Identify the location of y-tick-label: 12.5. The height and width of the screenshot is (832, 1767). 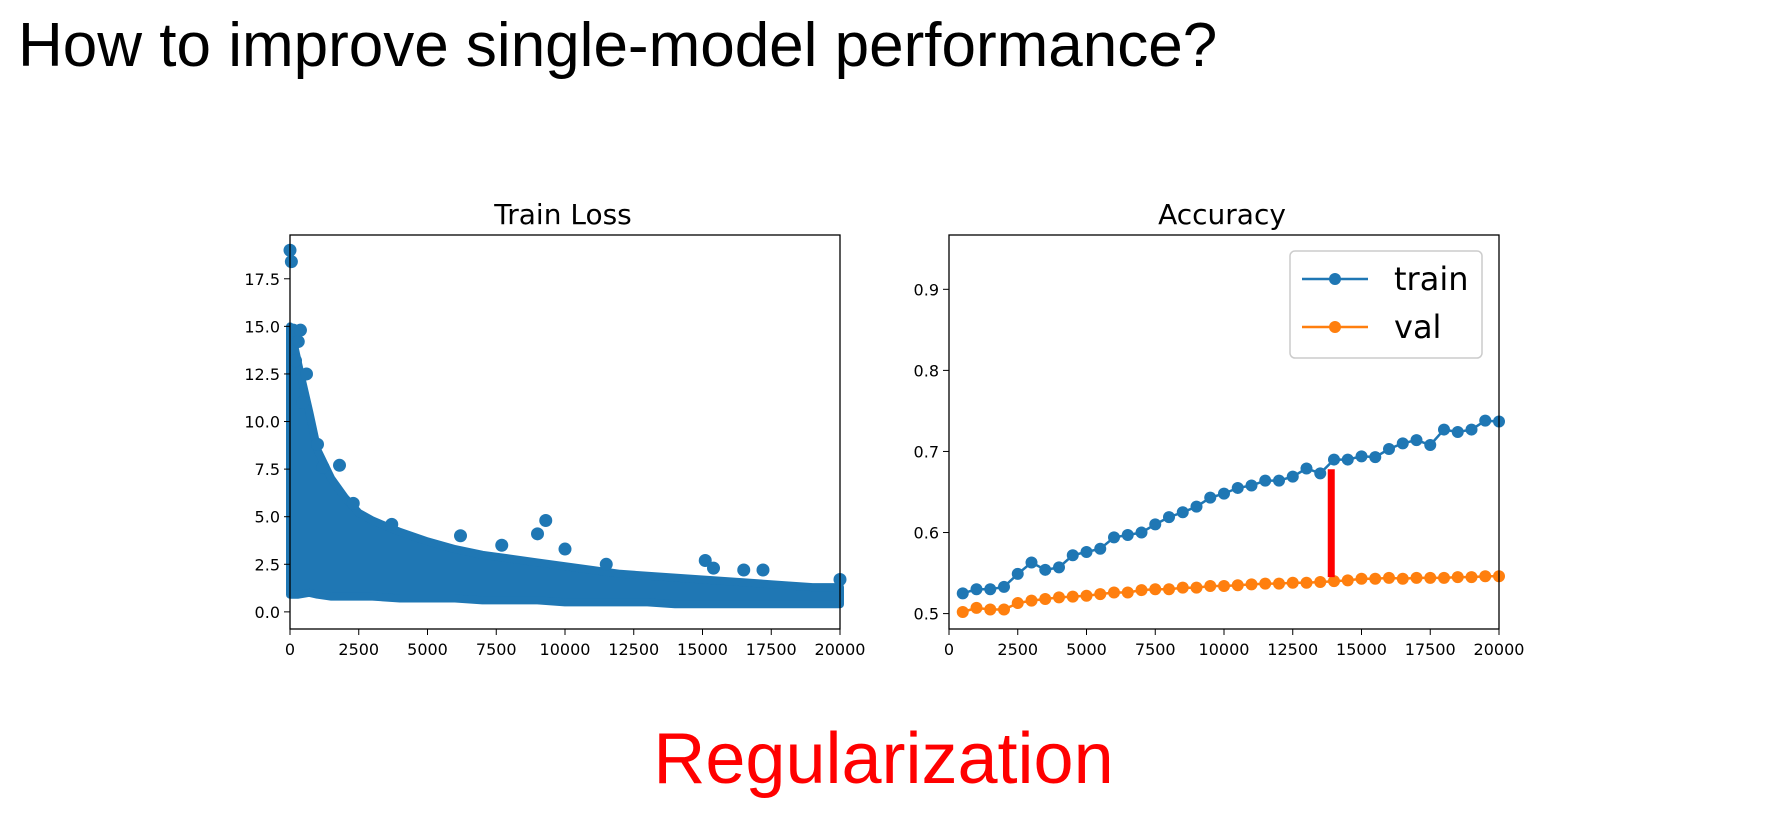
(262, 374).